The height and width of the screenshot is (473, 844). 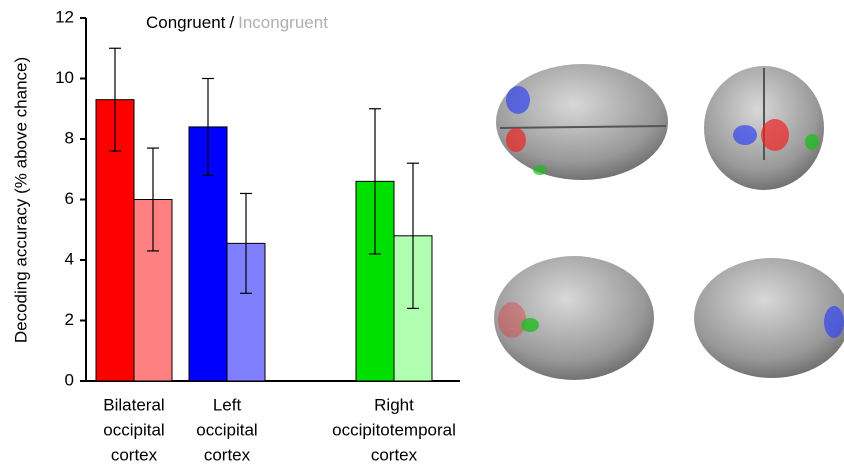 What do you see at coordinates (394, 404) in the screenshot?
I see `x-tick-label: Right` at bounding box center [394, 404].